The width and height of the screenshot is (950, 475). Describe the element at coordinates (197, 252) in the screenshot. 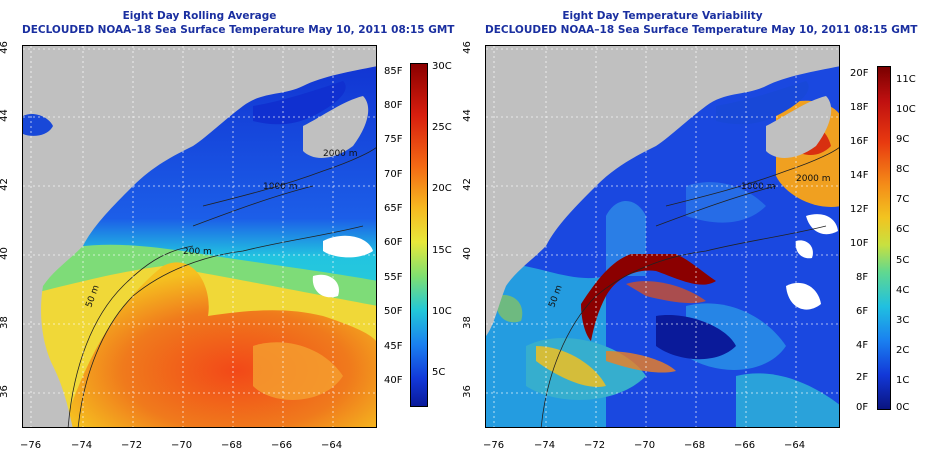

I see `contour-label: 200 m` at that location.